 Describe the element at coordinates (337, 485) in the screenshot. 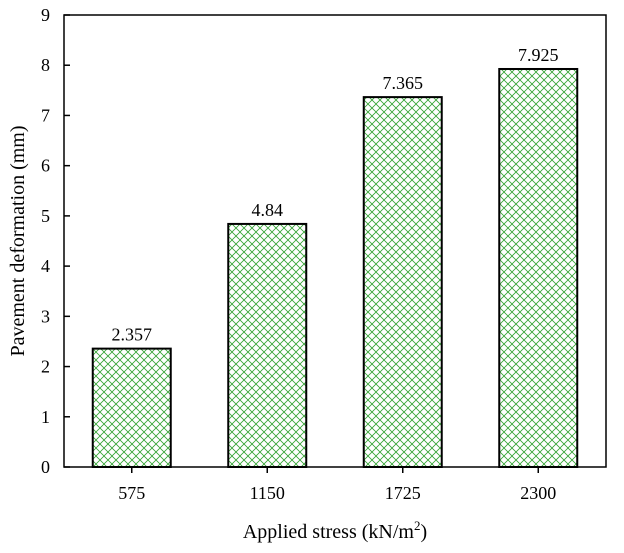

I see `x-axis-ticks: 575 1150 1725 2300` at that location.